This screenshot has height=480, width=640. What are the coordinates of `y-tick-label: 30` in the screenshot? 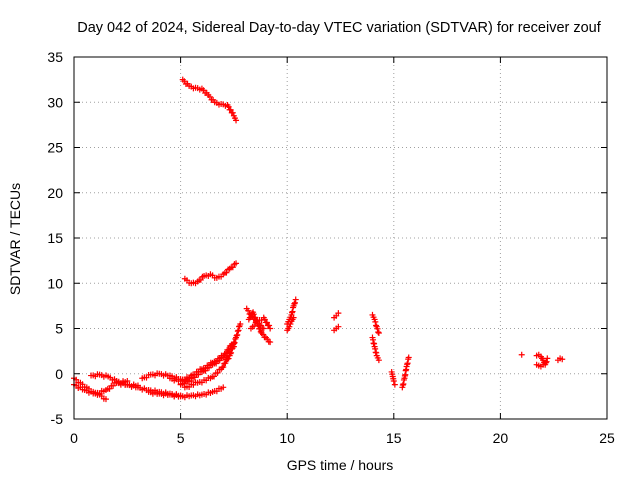 It's located at (55, 102).